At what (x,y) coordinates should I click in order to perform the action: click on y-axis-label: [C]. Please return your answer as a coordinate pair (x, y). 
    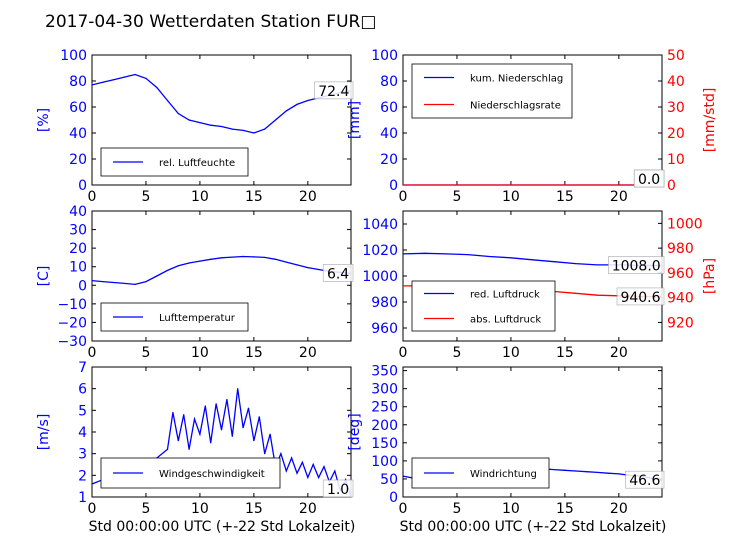
    Looking at the image, I should click on (44, 276).